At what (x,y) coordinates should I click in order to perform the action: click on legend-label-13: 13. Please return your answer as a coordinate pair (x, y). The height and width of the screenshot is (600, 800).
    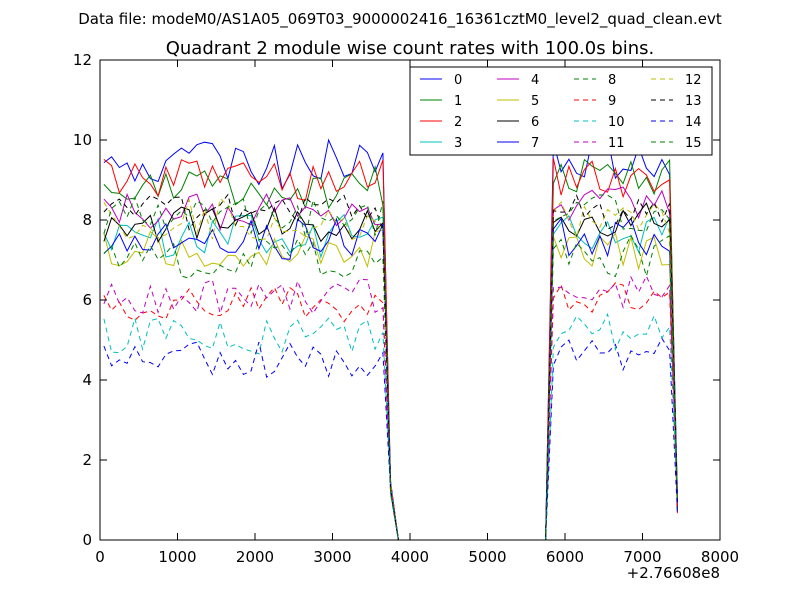
    Looking at the image, I should click on (693, 101).